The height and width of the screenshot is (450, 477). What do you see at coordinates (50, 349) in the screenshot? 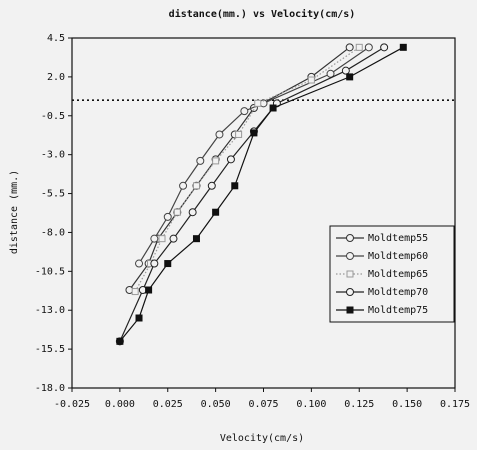
I see `y-tick-label: -15.5` at bounding box center [50, 349].